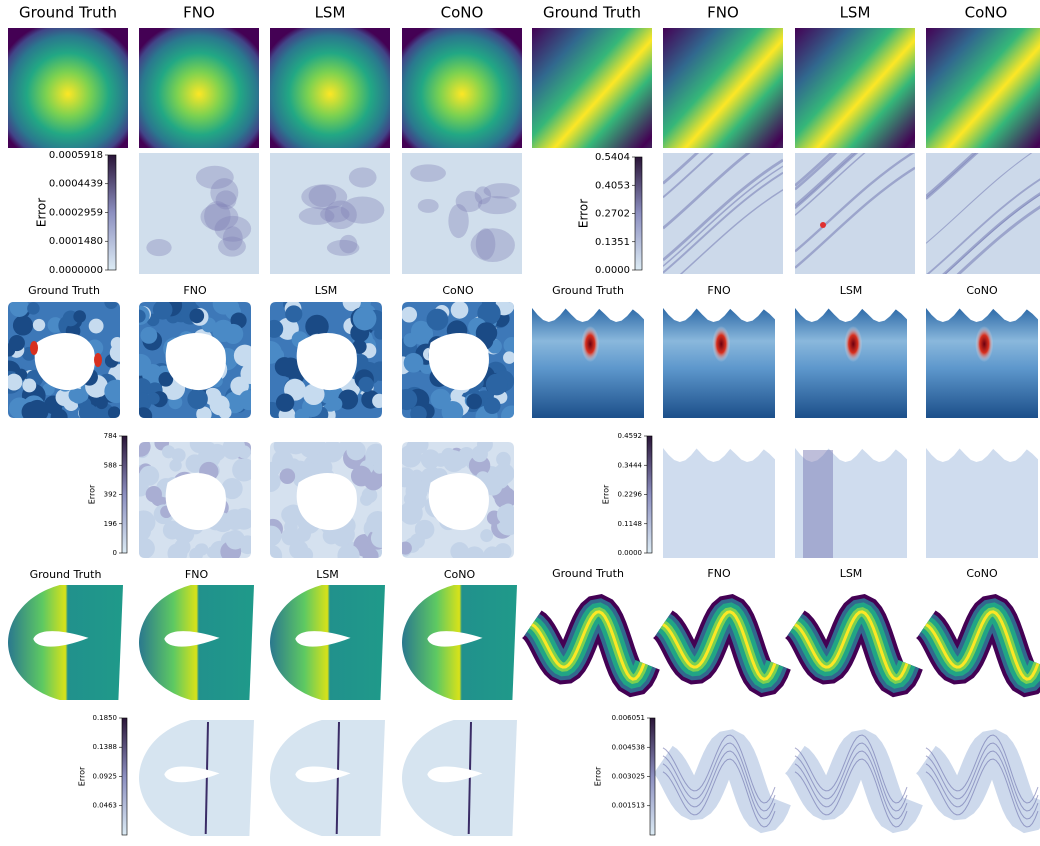 This screenshot has height=846, width=1040. What do you see at coordinates (628, 718) in the screenshot?
I see `colorbar-tick-label: 0.006051` at bounding box center [628, 718].